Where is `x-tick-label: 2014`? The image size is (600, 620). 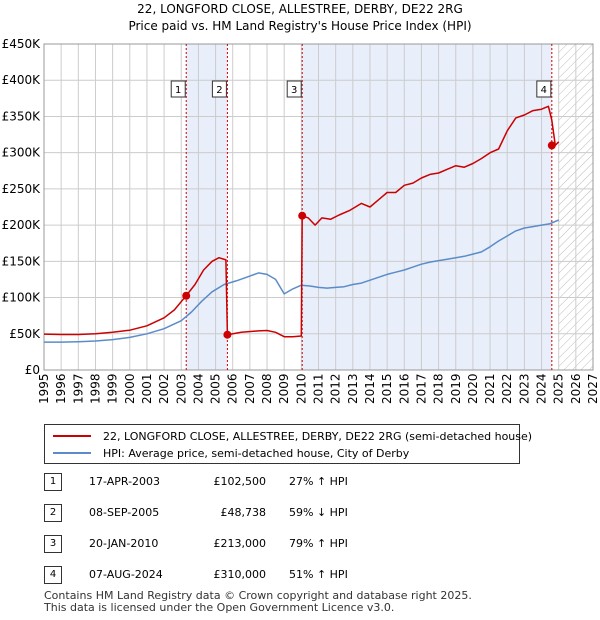
x-tick-label: 2014 is located at coordinates (370, 388).